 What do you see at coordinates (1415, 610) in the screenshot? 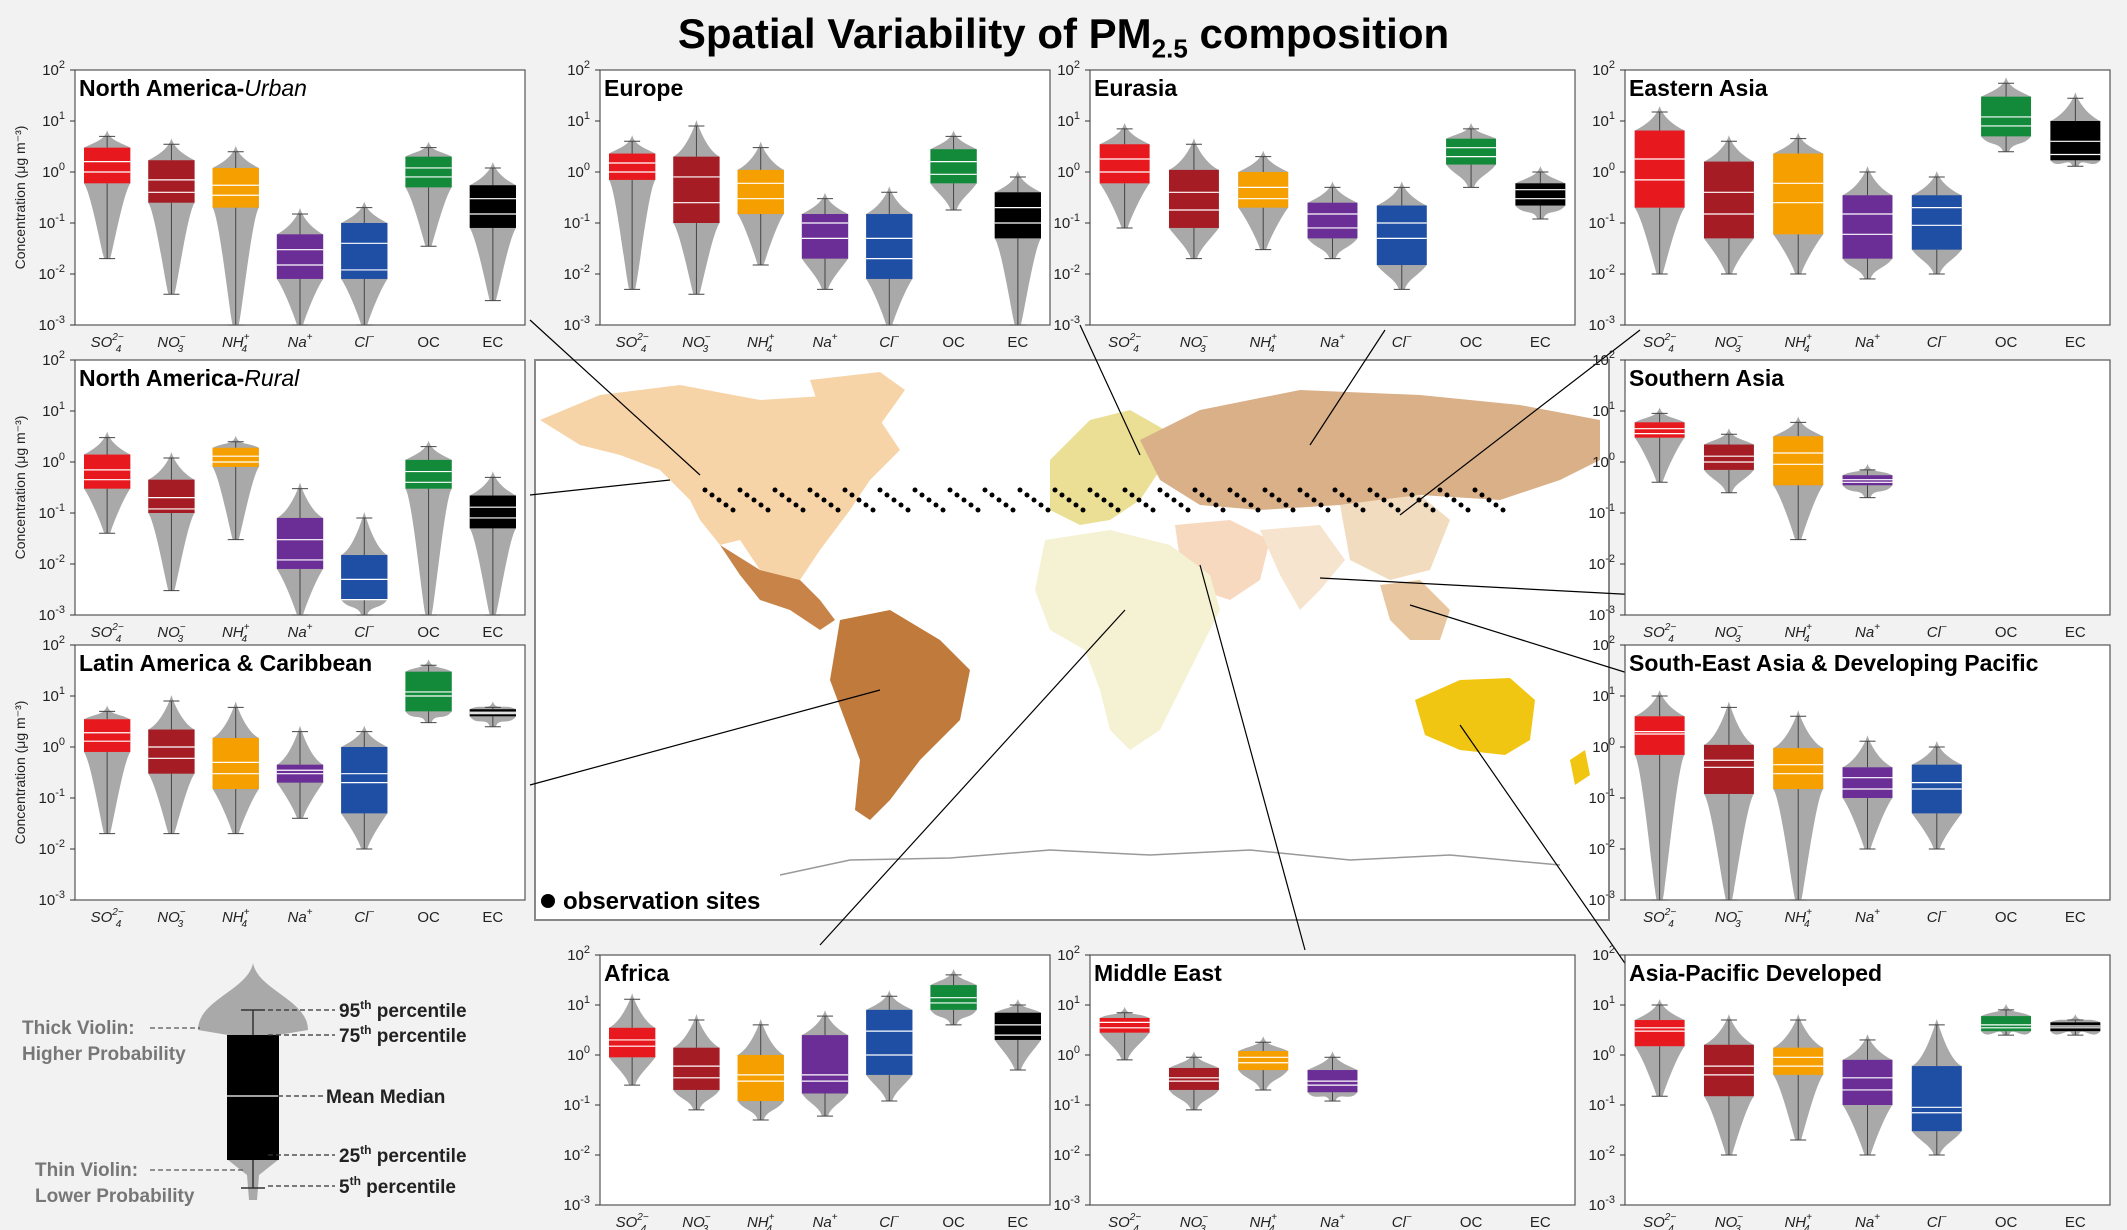
I see `southeast-asia-land` at bounding box center [1415, 610].